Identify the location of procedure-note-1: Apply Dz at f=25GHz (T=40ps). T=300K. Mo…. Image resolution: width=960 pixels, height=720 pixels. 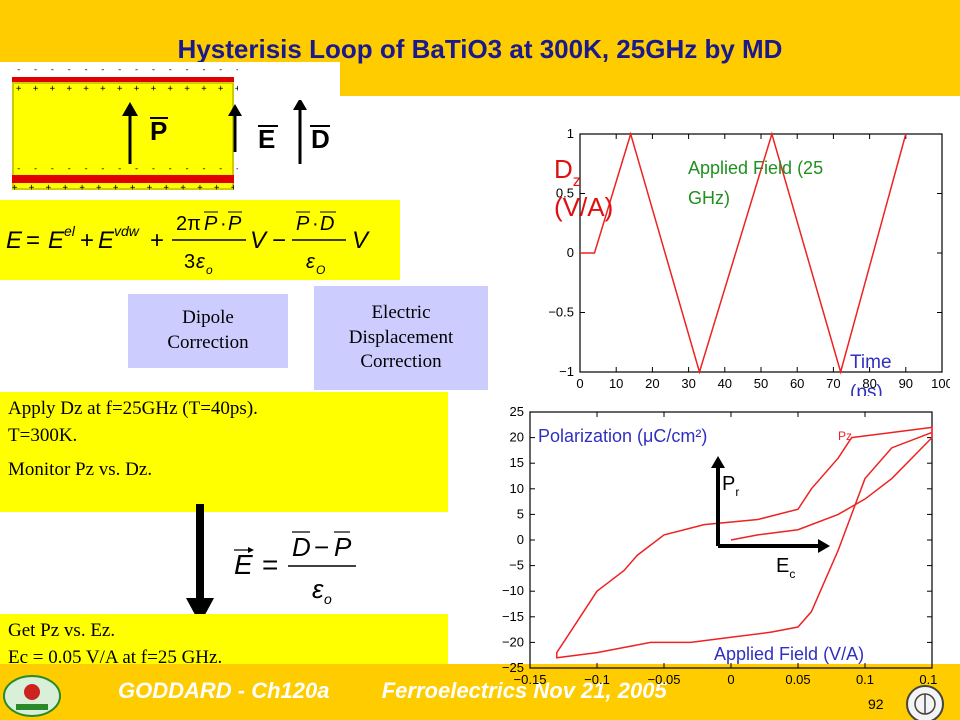
(224, 452).